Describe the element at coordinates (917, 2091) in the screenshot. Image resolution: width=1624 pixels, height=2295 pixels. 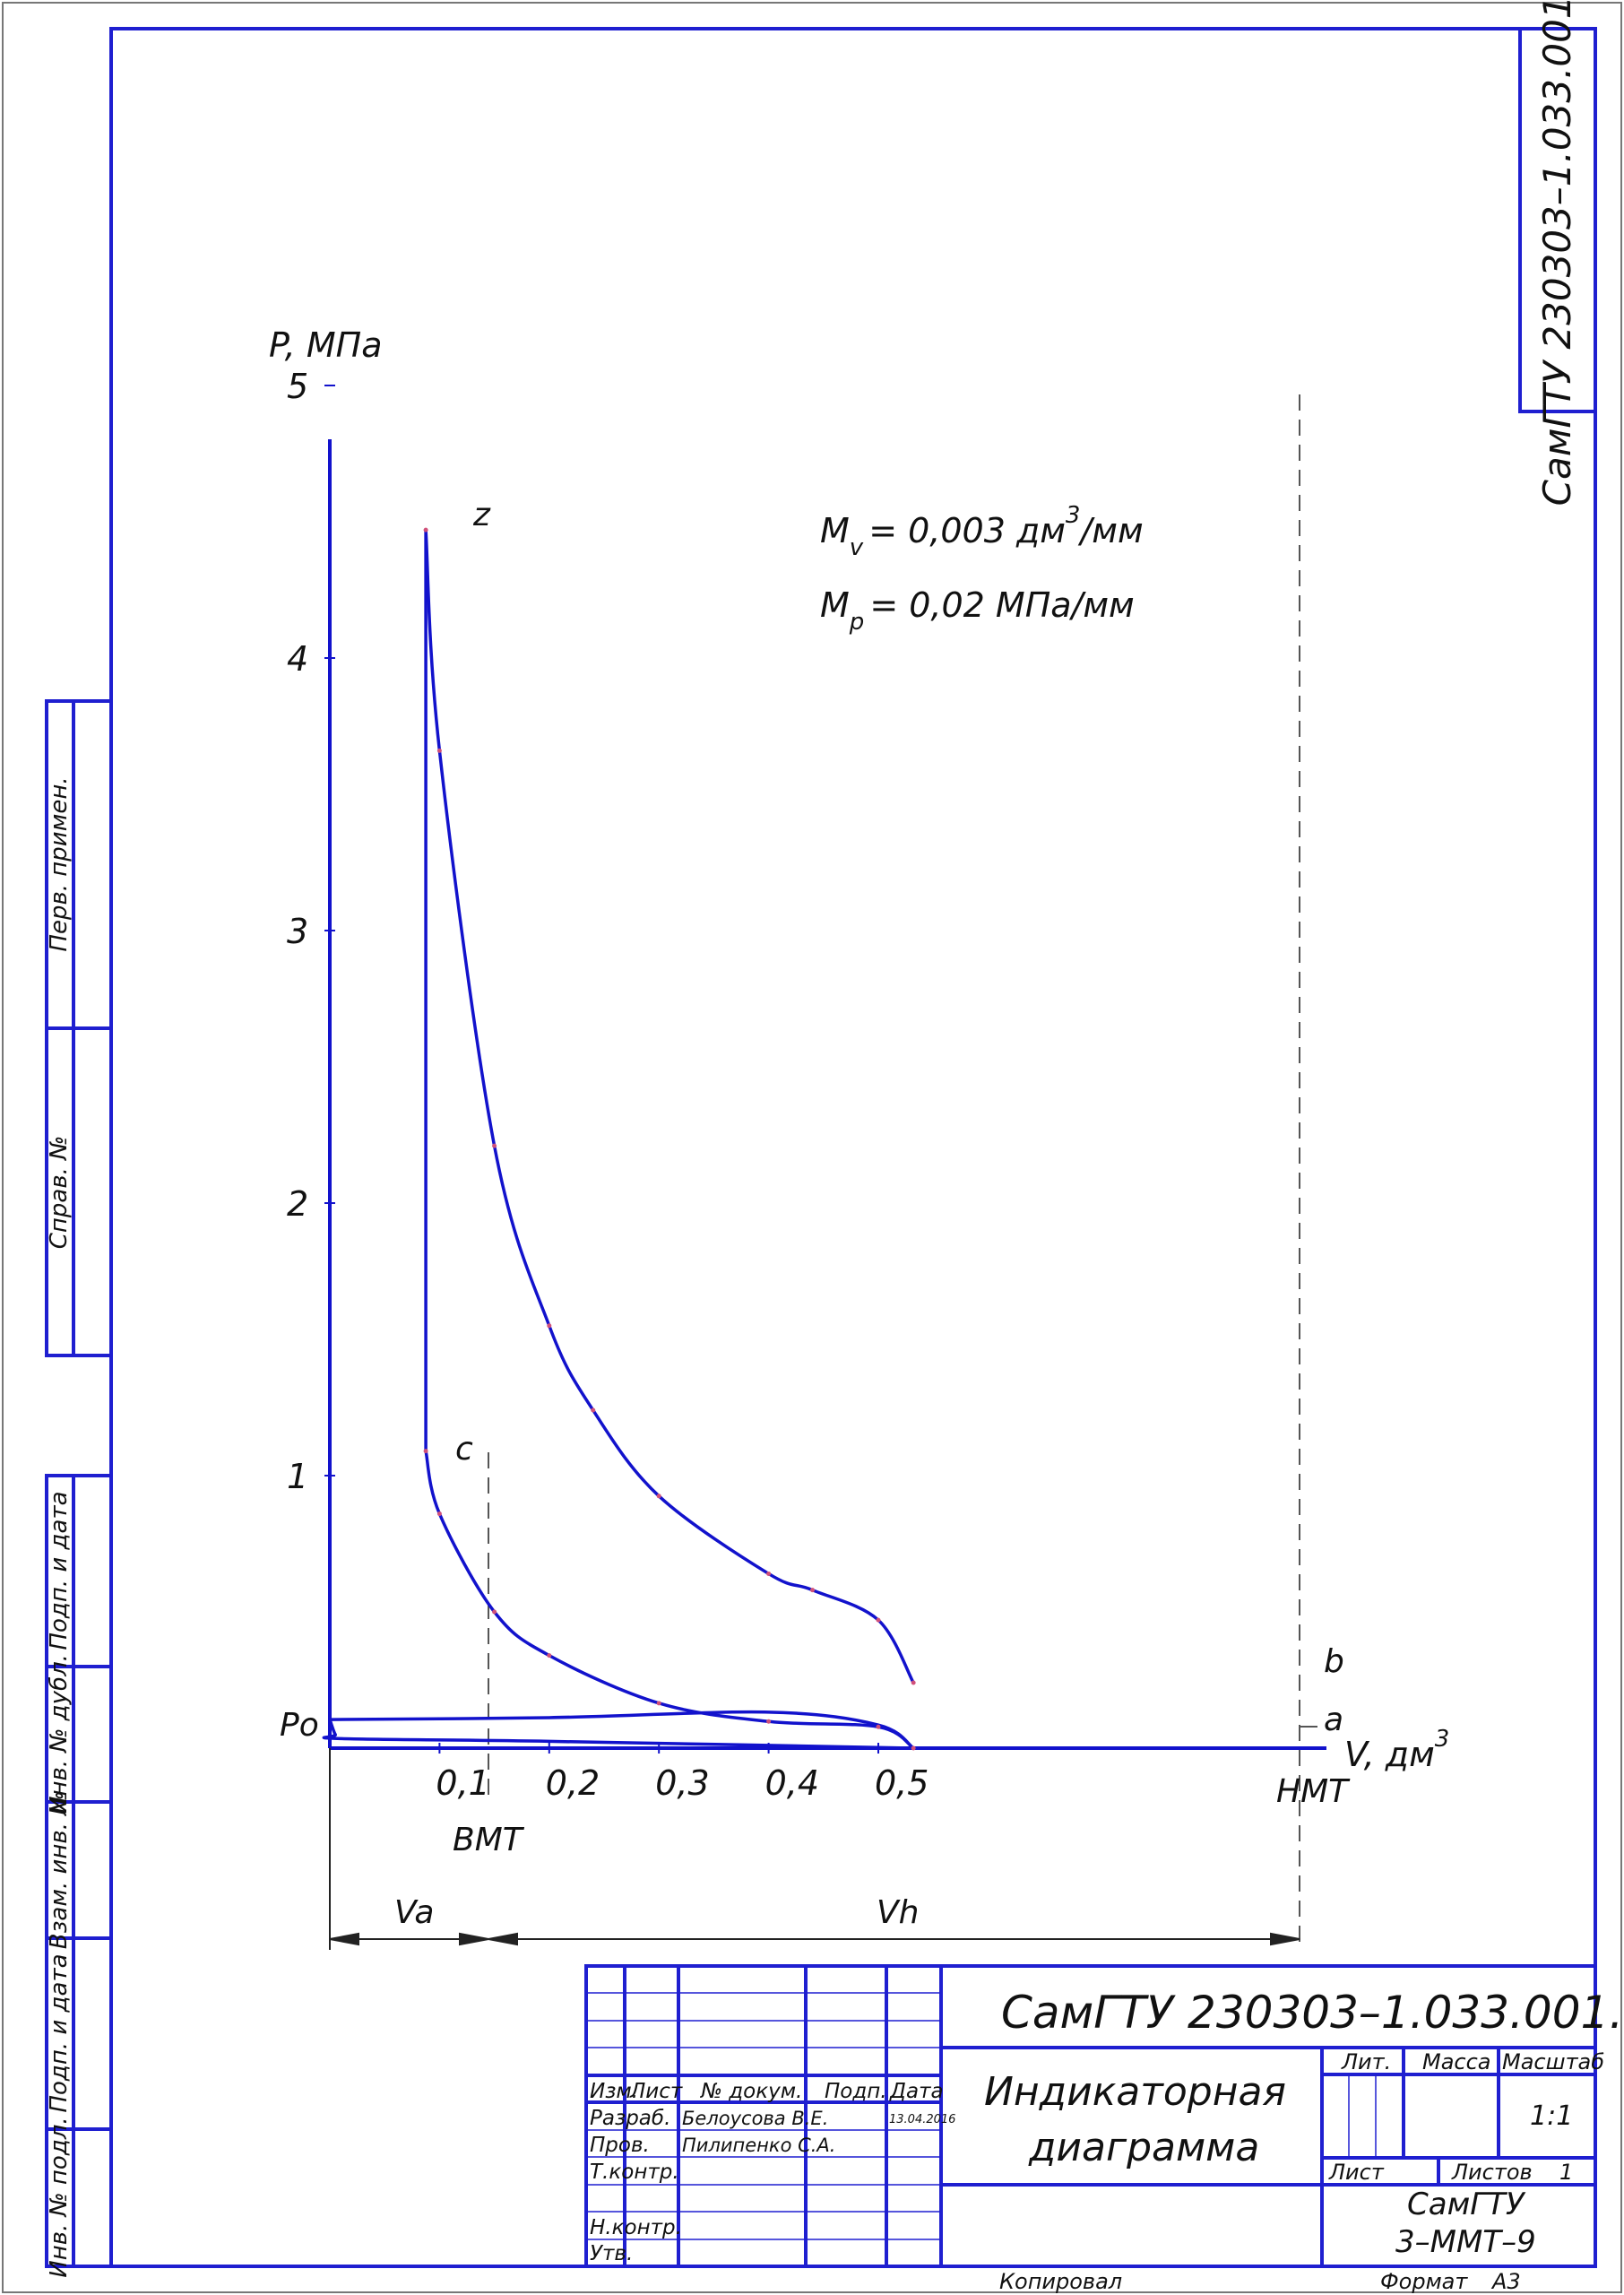
I see `tb-col-data: Дата` at that location.